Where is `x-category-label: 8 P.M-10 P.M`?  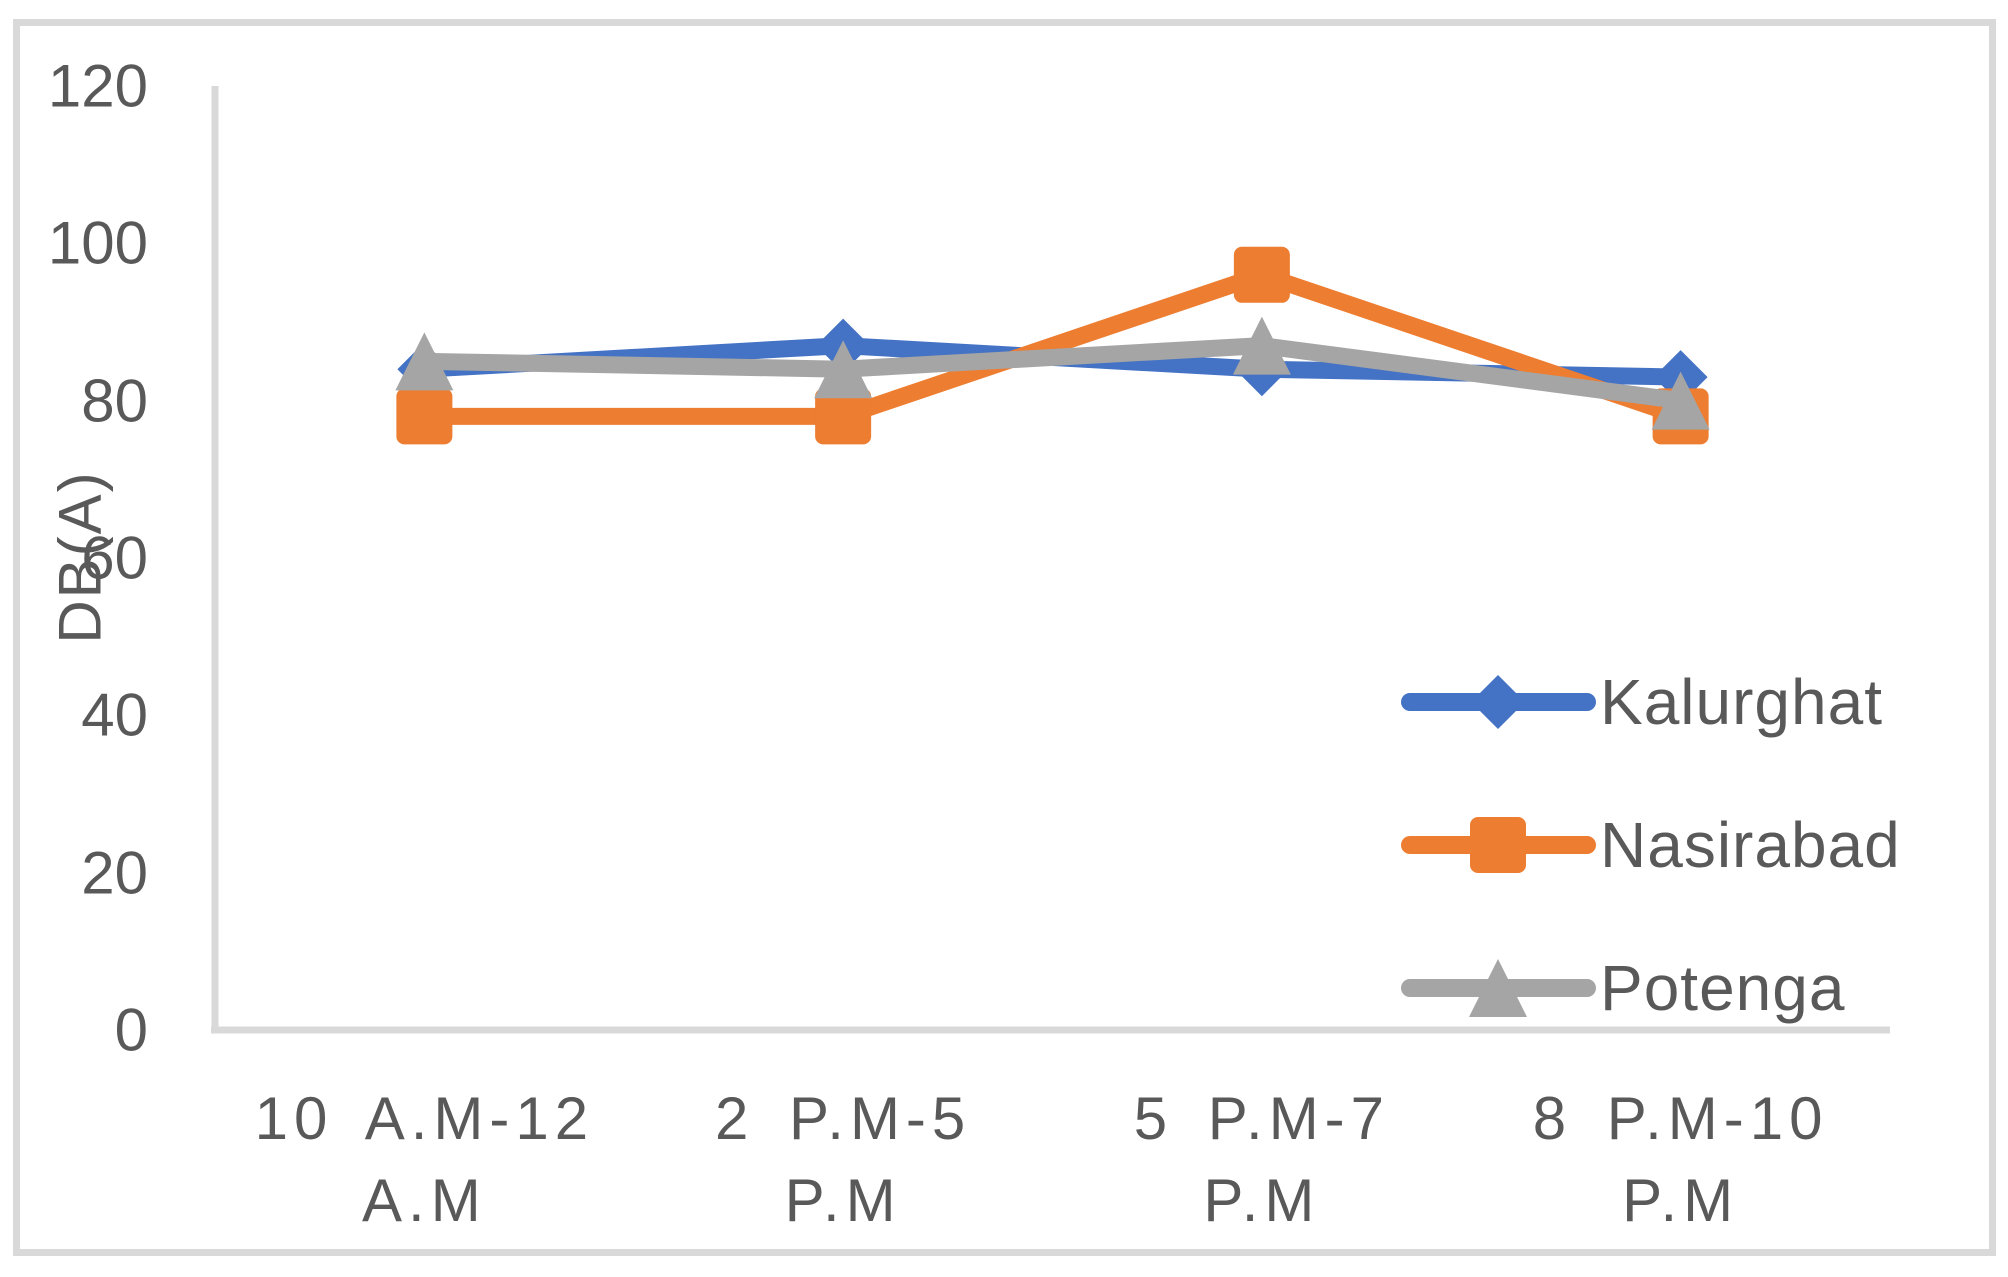
x-category-label: 8 P.M-10 P.M is located at coordinates (1680, 1159).